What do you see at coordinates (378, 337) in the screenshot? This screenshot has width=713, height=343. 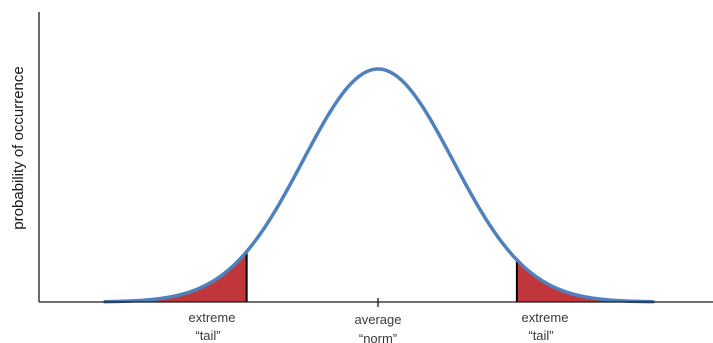 I see `center-label-line2: “norm”` at bounding box center [378, 337].